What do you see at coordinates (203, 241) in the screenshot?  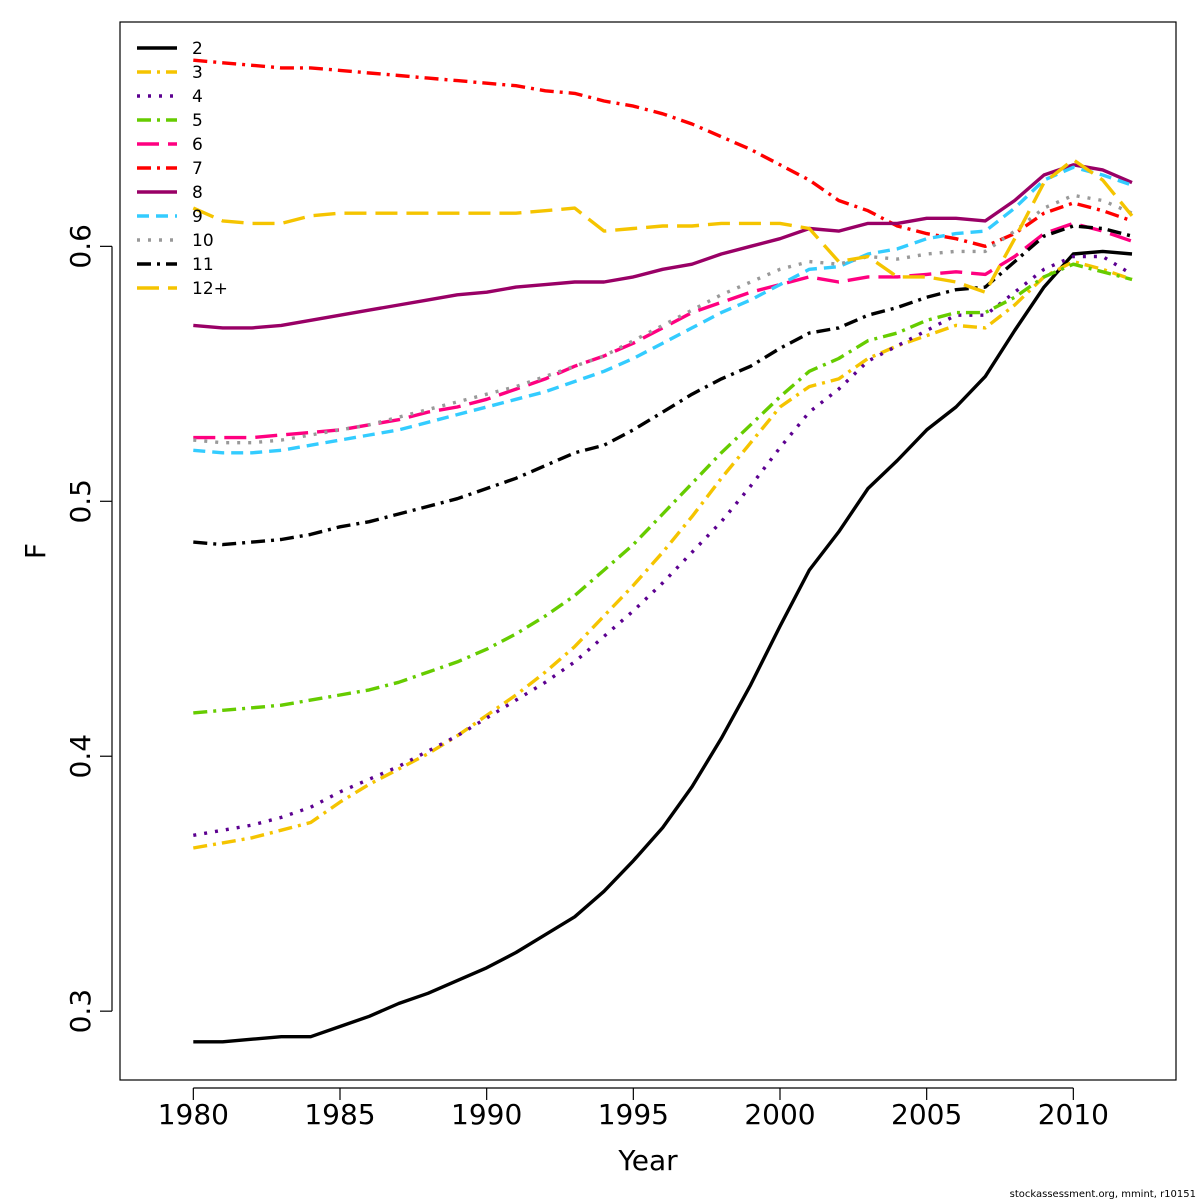 I see `legend-label: 10` at bounding box center [203, 241].